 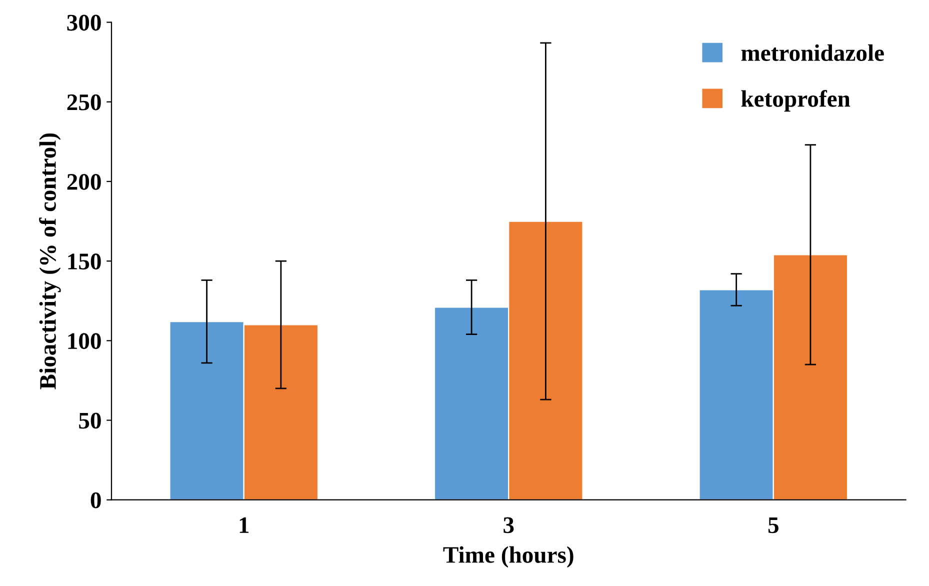 I want to click on x-tick-label: 1, so click(x=244, y=525).